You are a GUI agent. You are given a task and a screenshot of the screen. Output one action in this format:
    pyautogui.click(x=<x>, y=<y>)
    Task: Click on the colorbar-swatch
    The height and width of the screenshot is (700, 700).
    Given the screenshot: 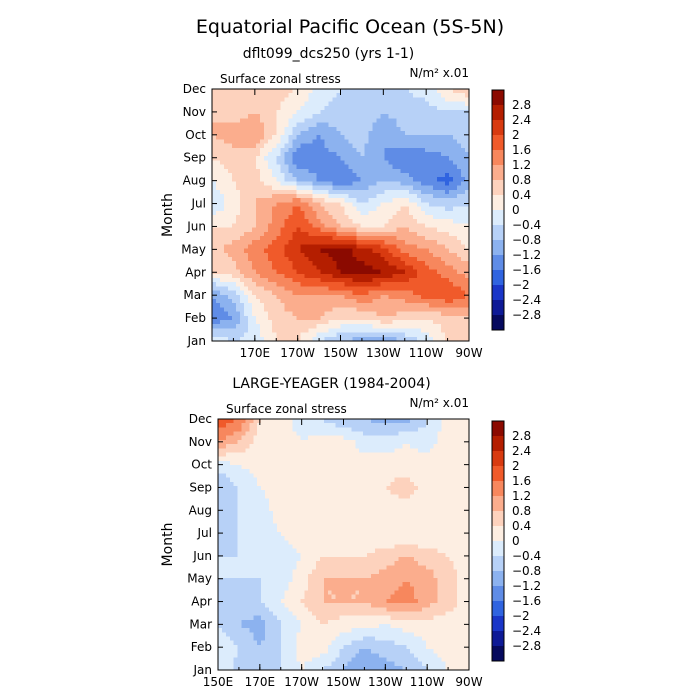 What is the action you would take?
    pyautogui.click(x=498, y=292)
    